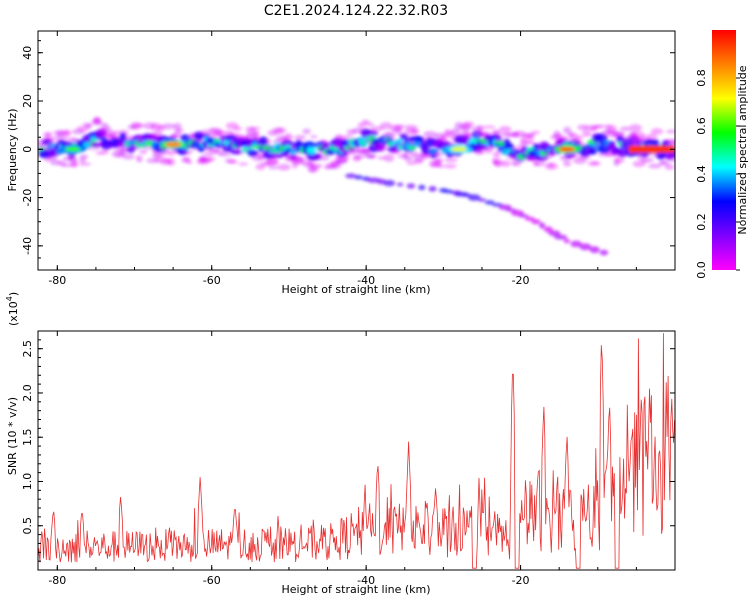 This screenshot has height=600, width=750. I want to click on colorbar-tick-label: 0.8, so click(701, 78).